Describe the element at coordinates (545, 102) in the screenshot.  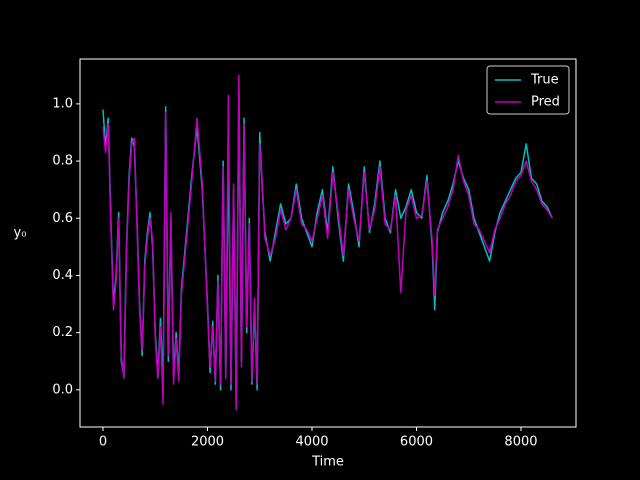
I see `legend-label: Pred` at that location.